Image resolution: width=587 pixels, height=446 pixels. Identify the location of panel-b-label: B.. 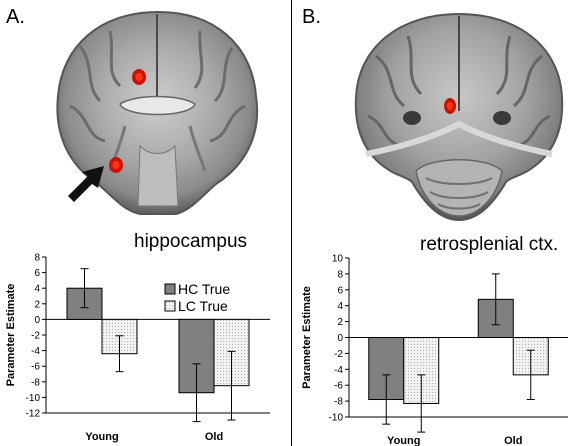
(311, 17).